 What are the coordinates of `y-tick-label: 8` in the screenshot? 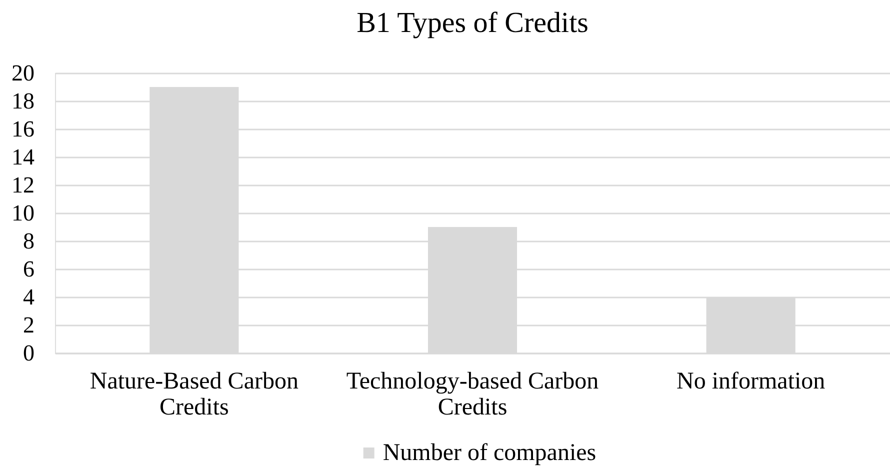 It's located at (28, 241).